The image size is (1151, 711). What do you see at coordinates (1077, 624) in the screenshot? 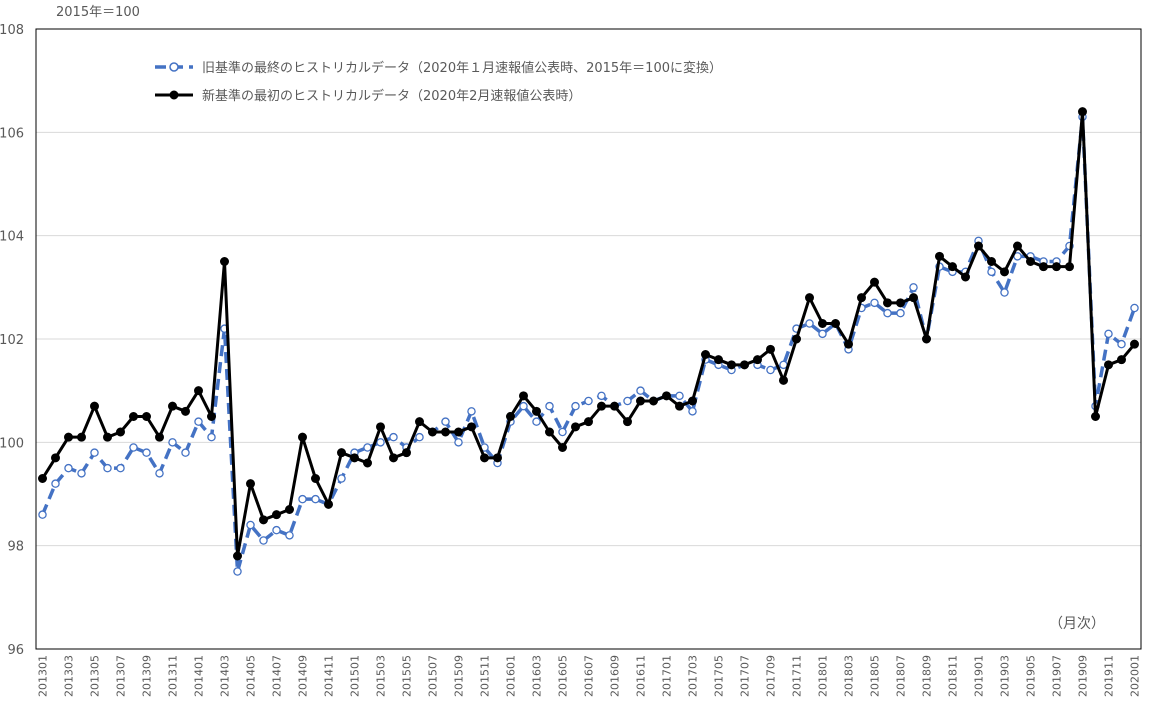
I see `note-label: （月次）` at bounding box center [1077, 624].